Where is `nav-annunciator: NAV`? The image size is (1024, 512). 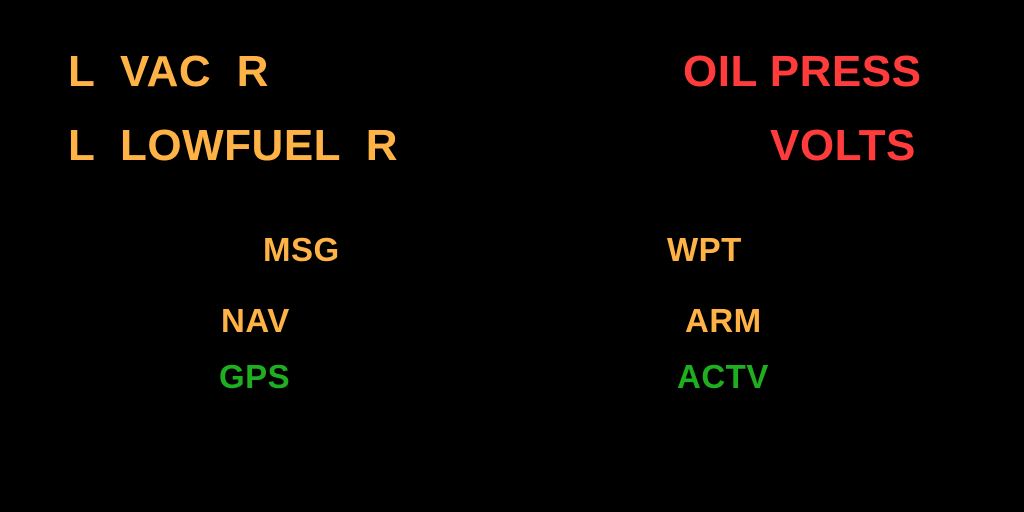
nav-annunciator: NAV is located at coordinates (255, 320).